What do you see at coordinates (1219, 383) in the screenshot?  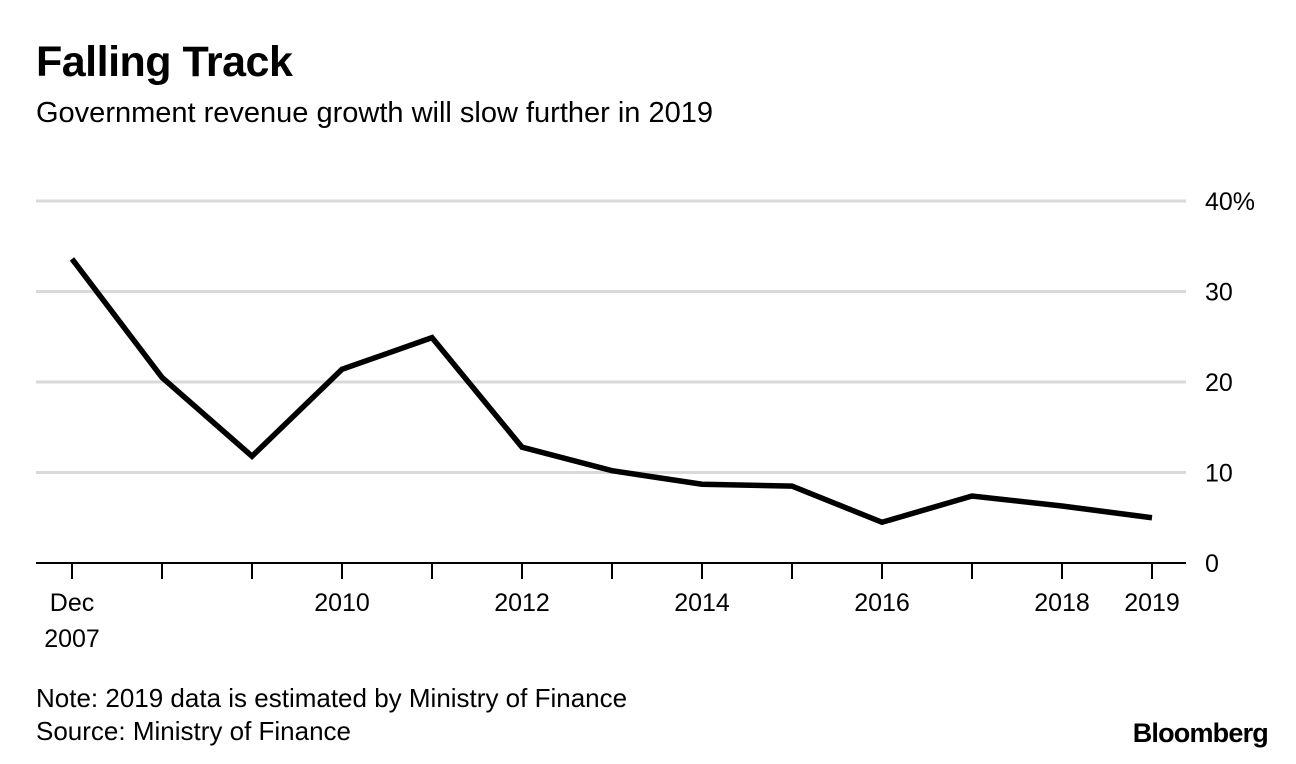 I see `y-tick-label-20: 20` at bounding box center [1219, 383].